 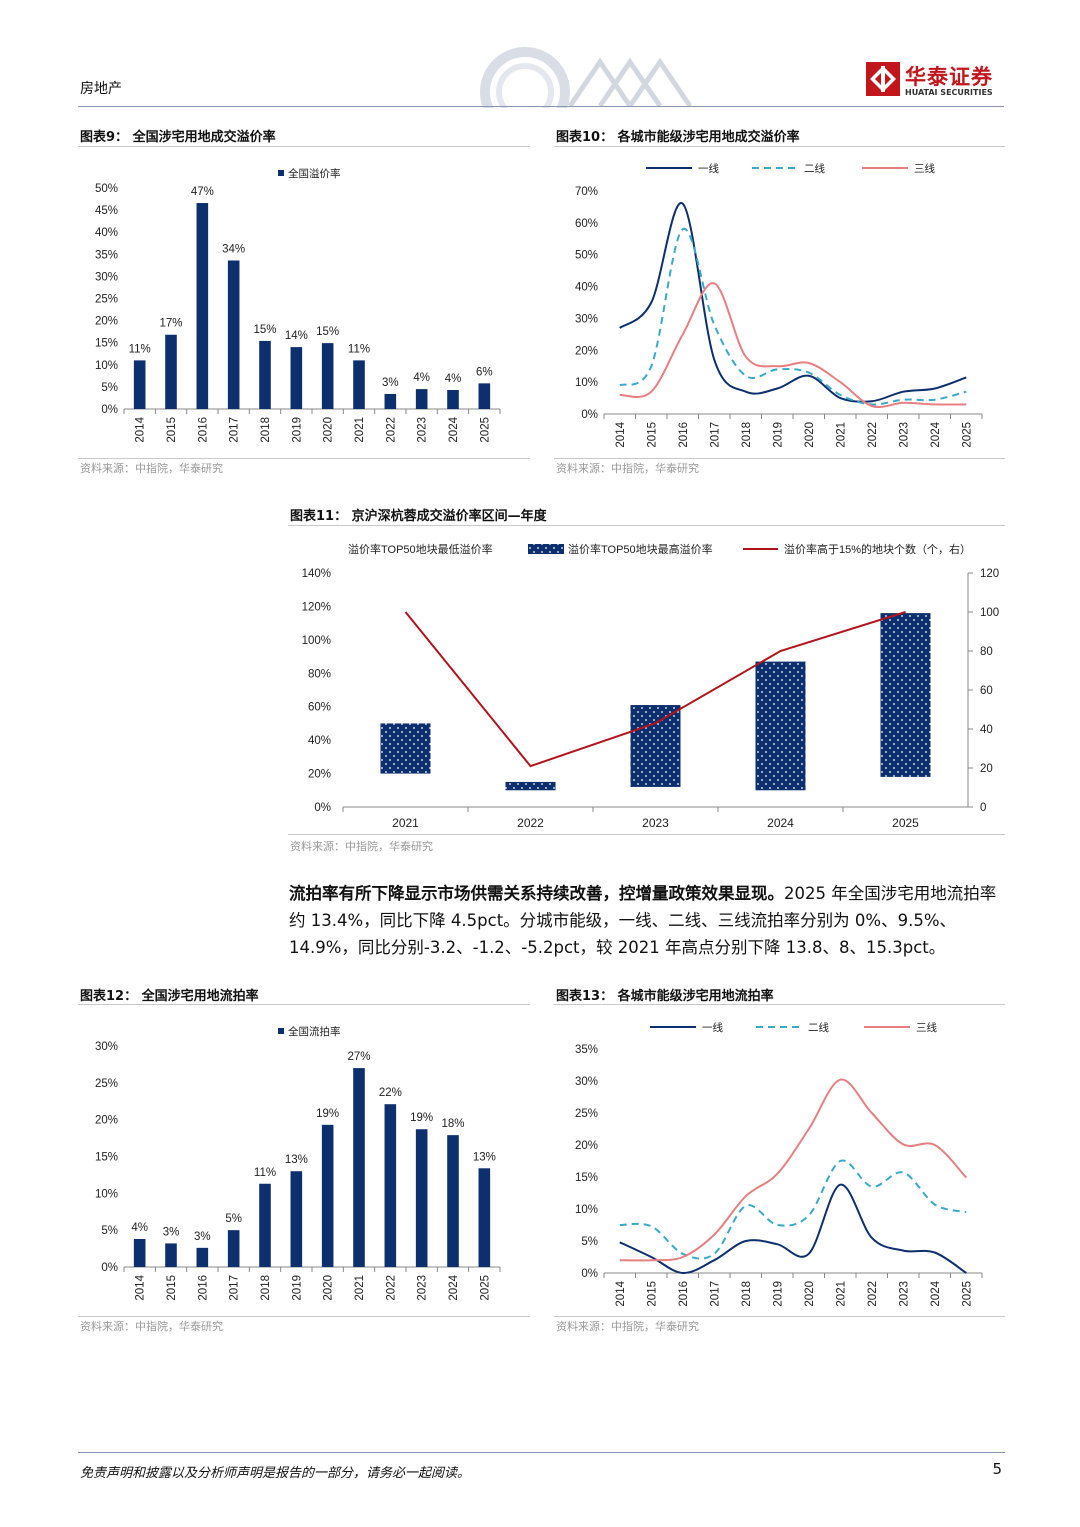 I want to click on y-tick-label: 100%, so click(x=316, y=641).